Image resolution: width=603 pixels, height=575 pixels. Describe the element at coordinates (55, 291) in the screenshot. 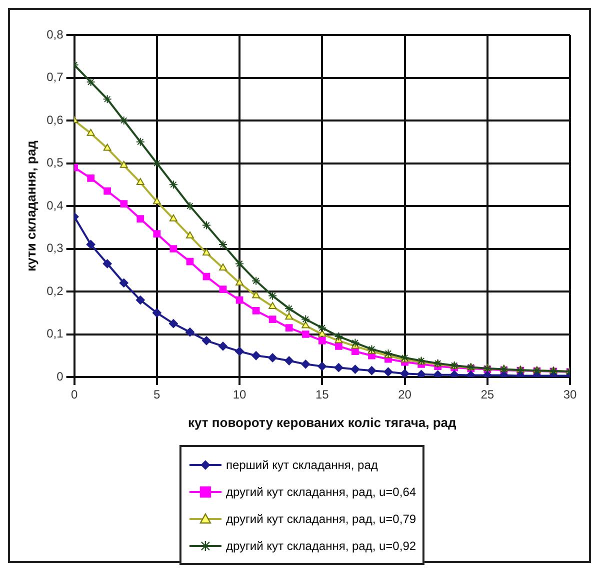

I see `y-tick-label: 0,2` at that location.